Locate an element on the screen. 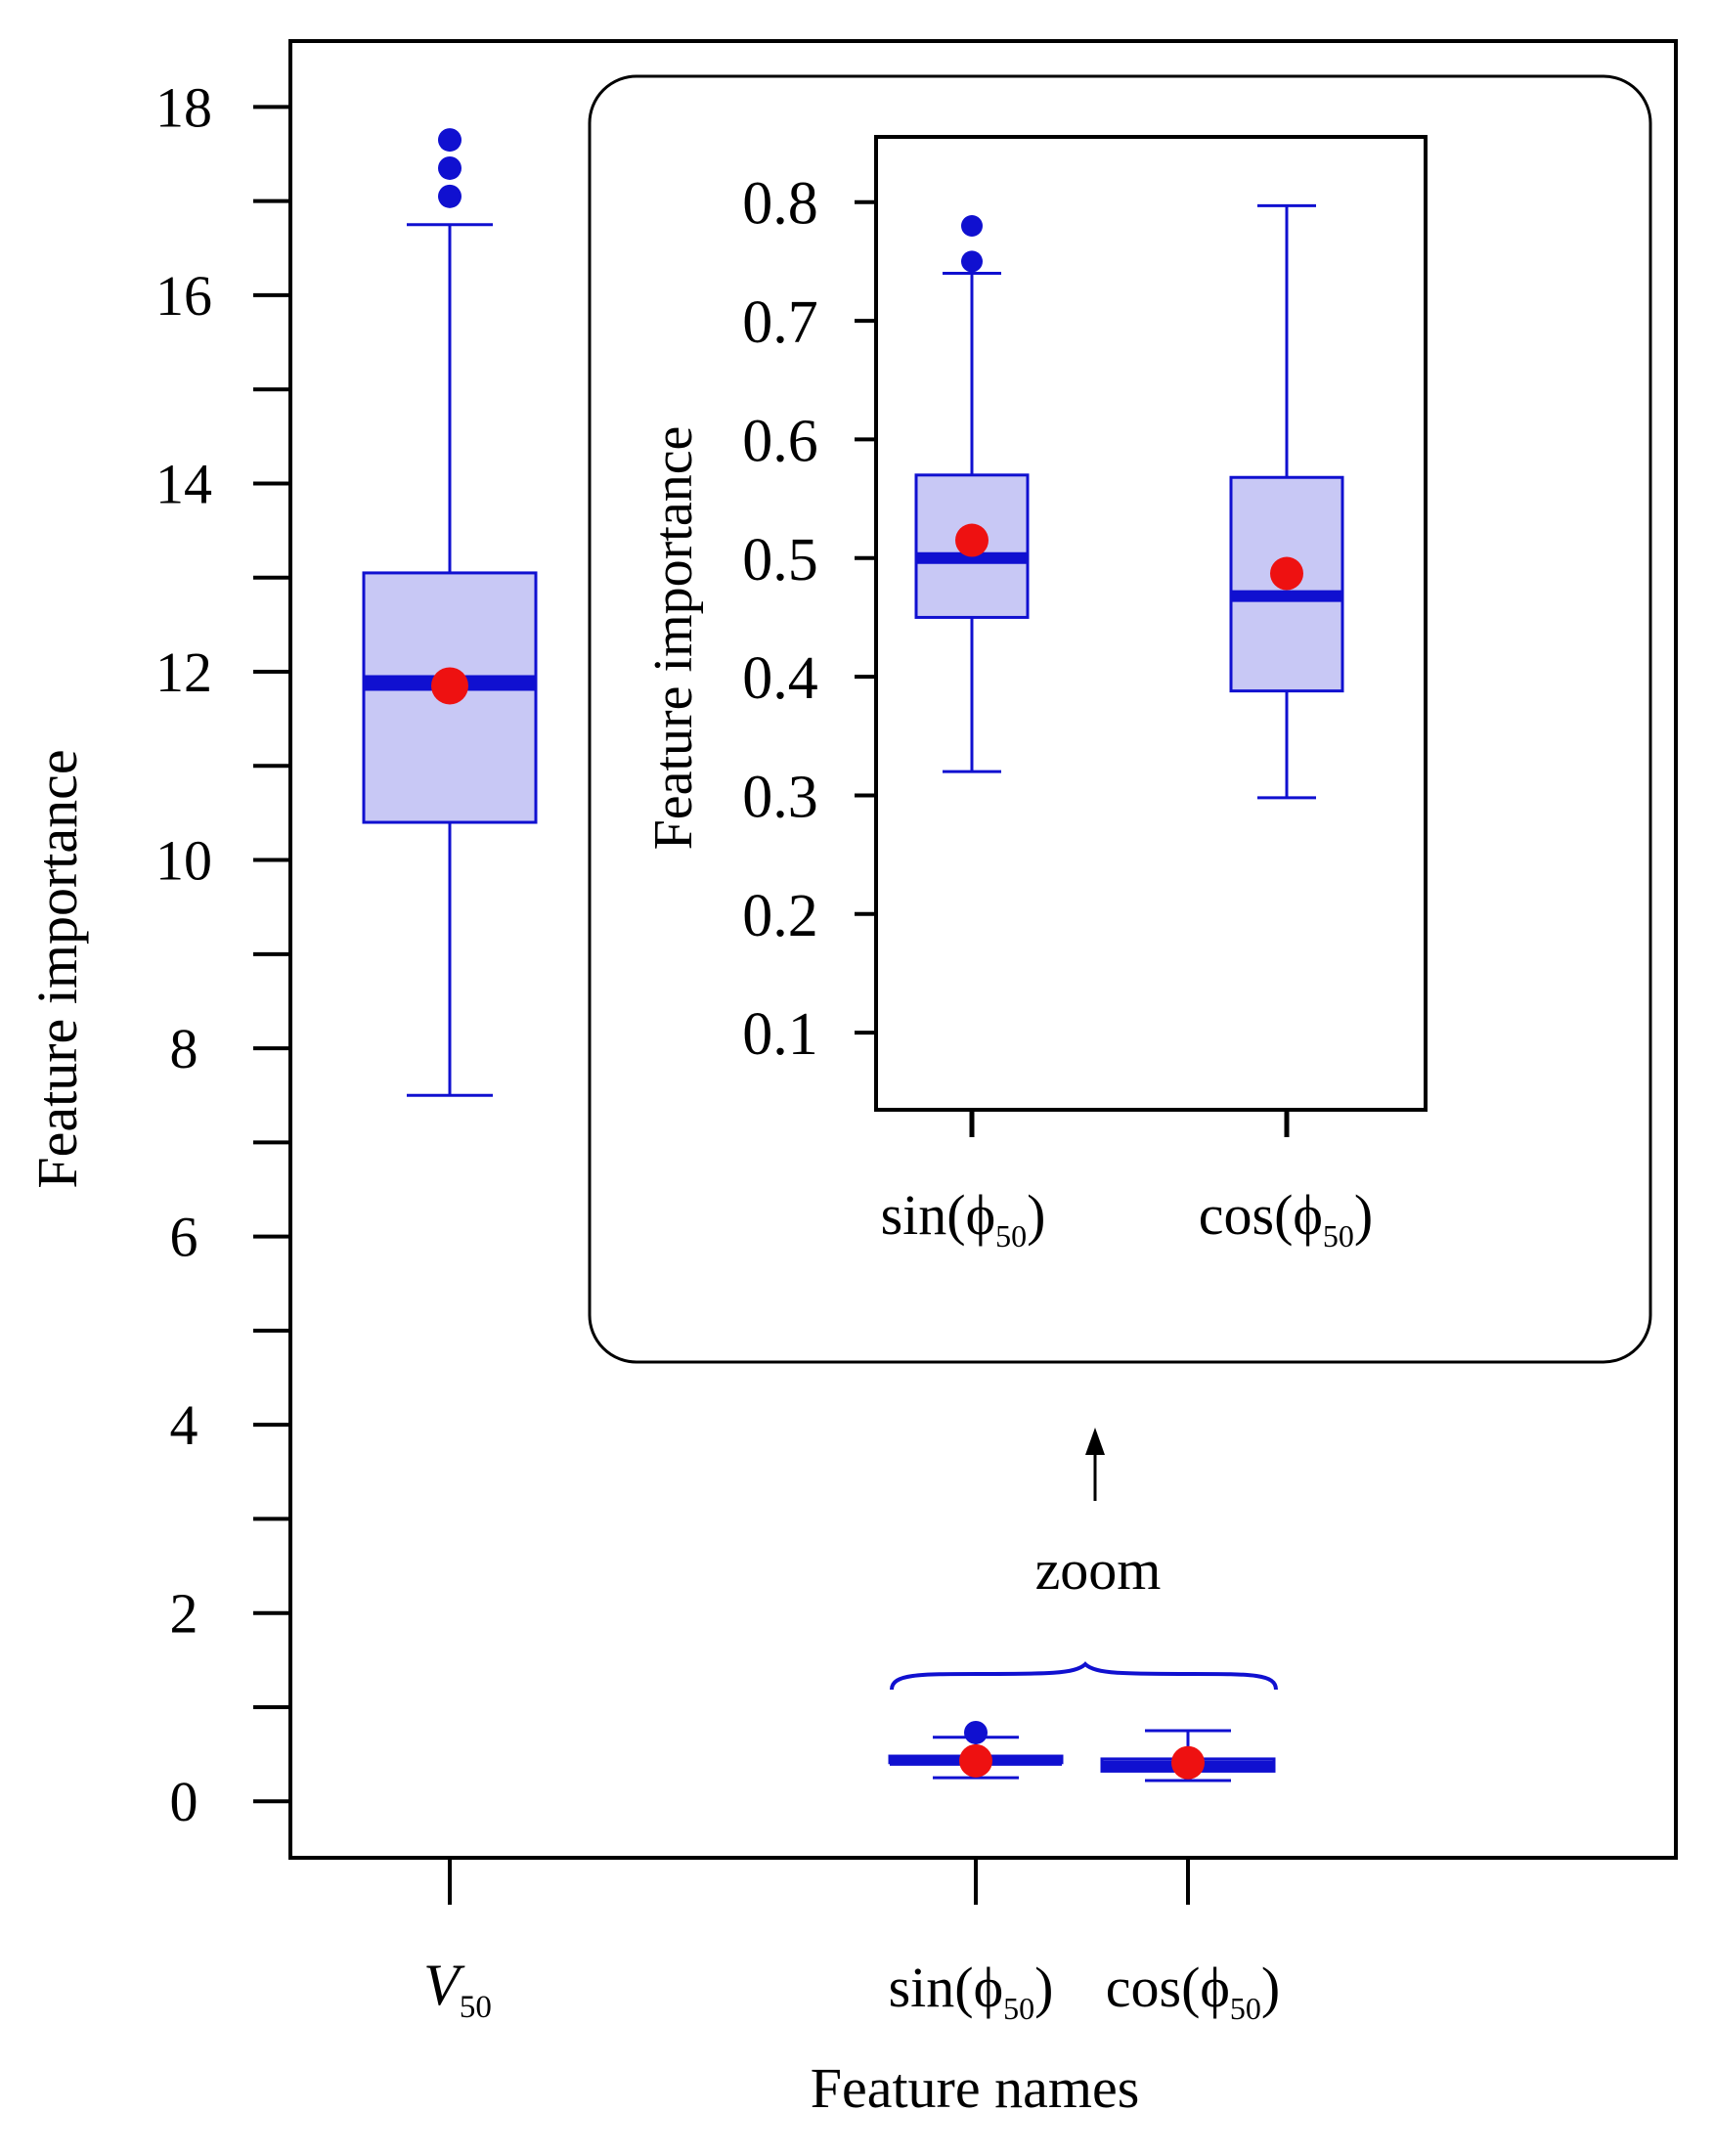 The width and height of the screenshot is (1714, 2156). x-tick-label-0: V50 is located at coordinates (457, 1989).